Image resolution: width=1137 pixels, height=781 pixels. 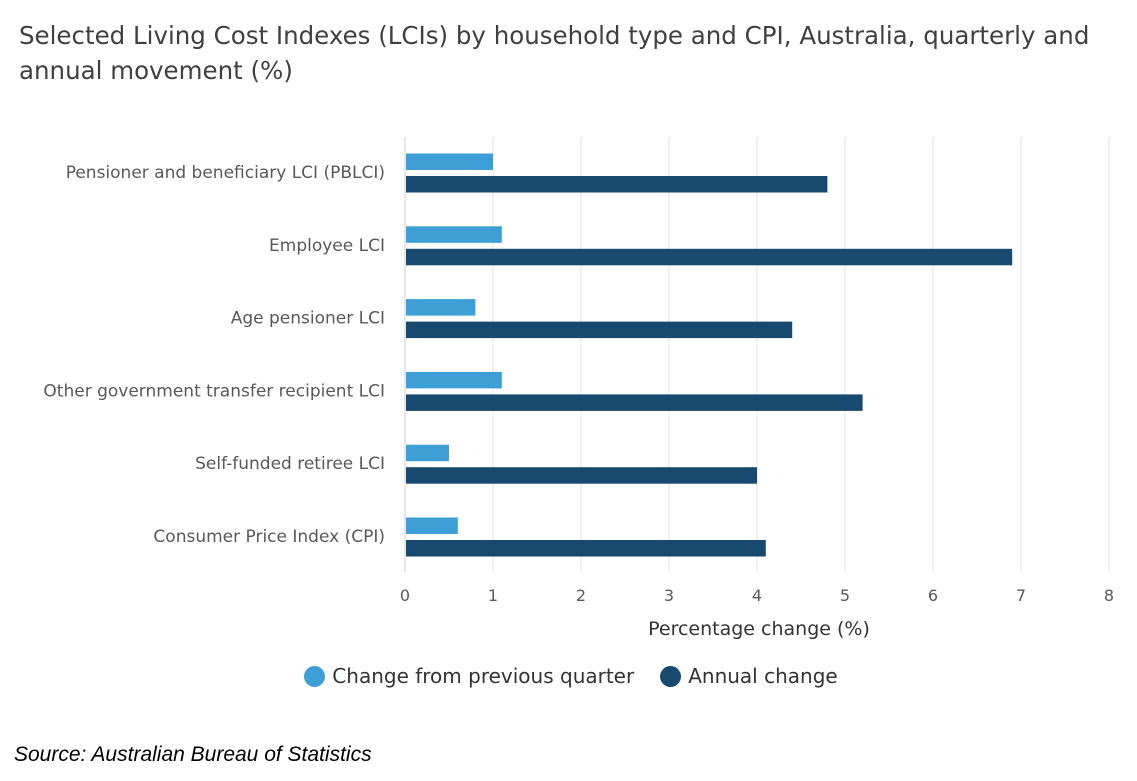 What do you see at coordinates (225, 173) in the screenshot?
I see `category-label: Pensioner and beneficiary LCI (PBLCI)` at bounding box center [225, 173].